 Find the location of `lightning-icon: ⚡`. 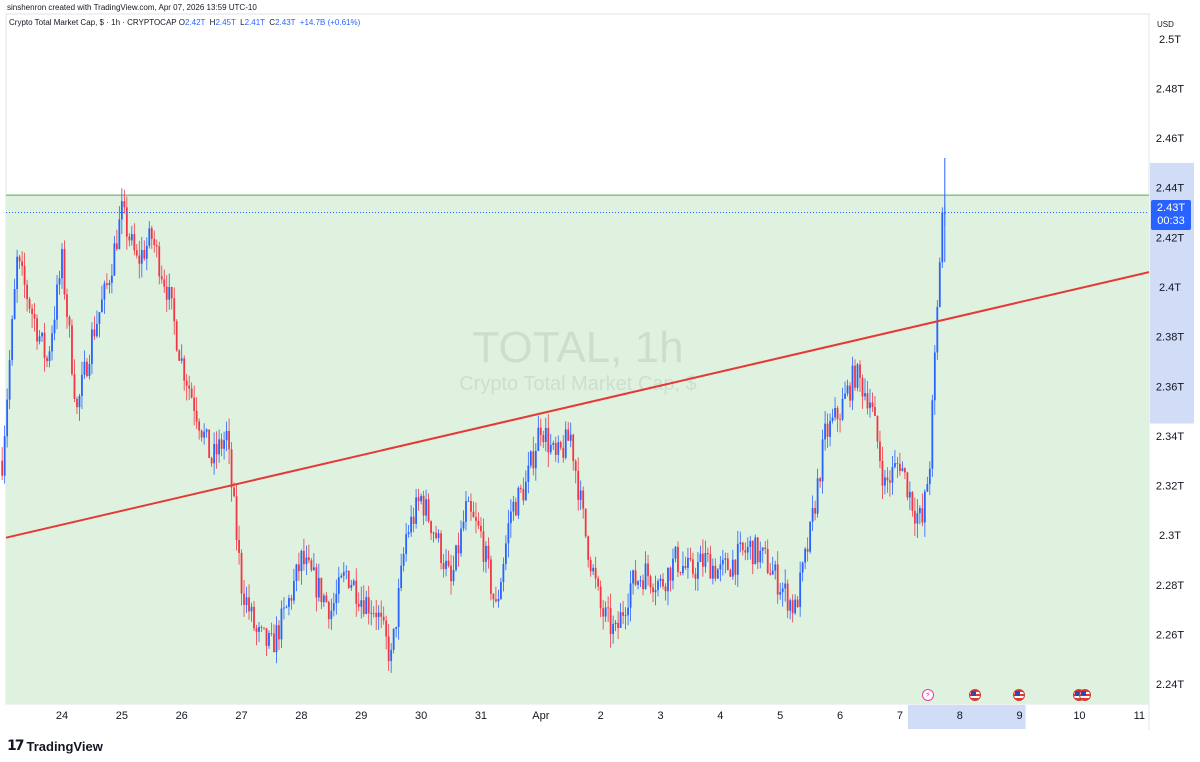

lightning-icon: ⚡ is located at coordinates (928, 695).